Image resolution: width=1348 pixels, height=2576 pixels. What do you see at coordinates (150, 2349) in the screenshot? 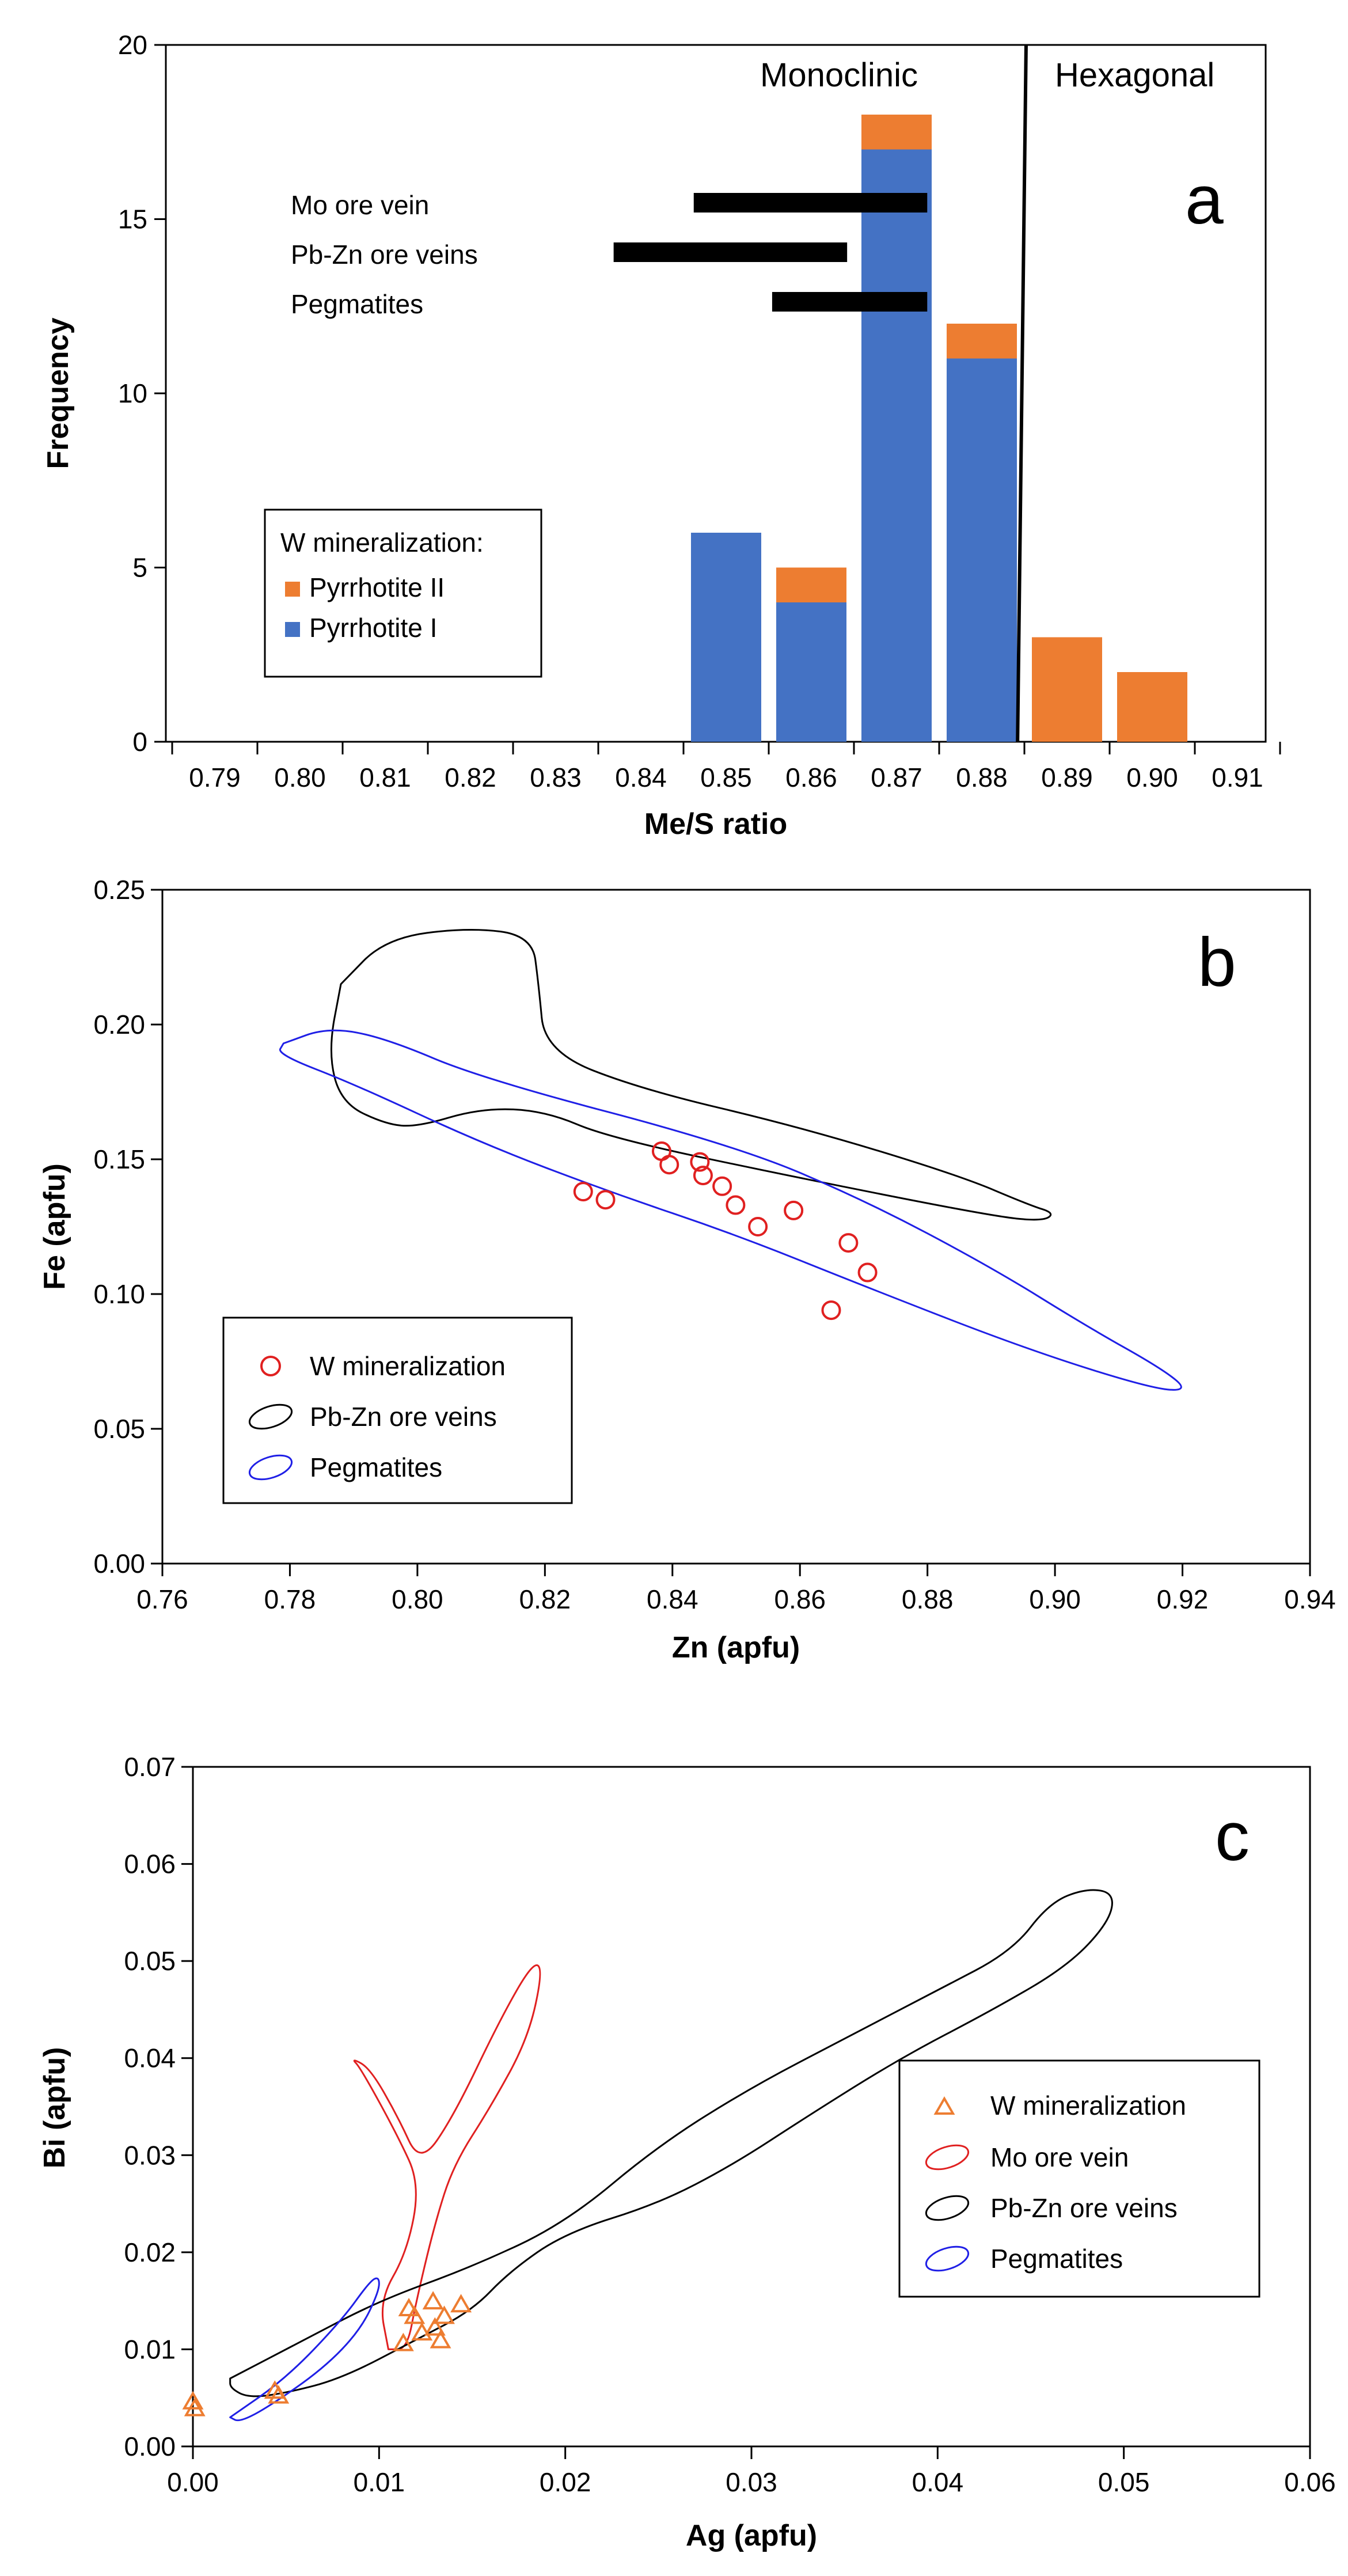
I see `c-y-tick-label: 0.01` at bounding box center [150, 2349].